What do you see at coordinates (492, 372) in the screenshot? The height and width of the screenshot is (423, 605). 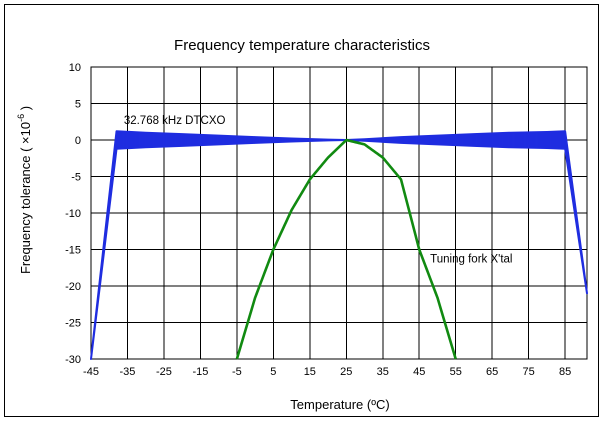 I see `x-tick-label: 65` at bounding box center [492, 372].